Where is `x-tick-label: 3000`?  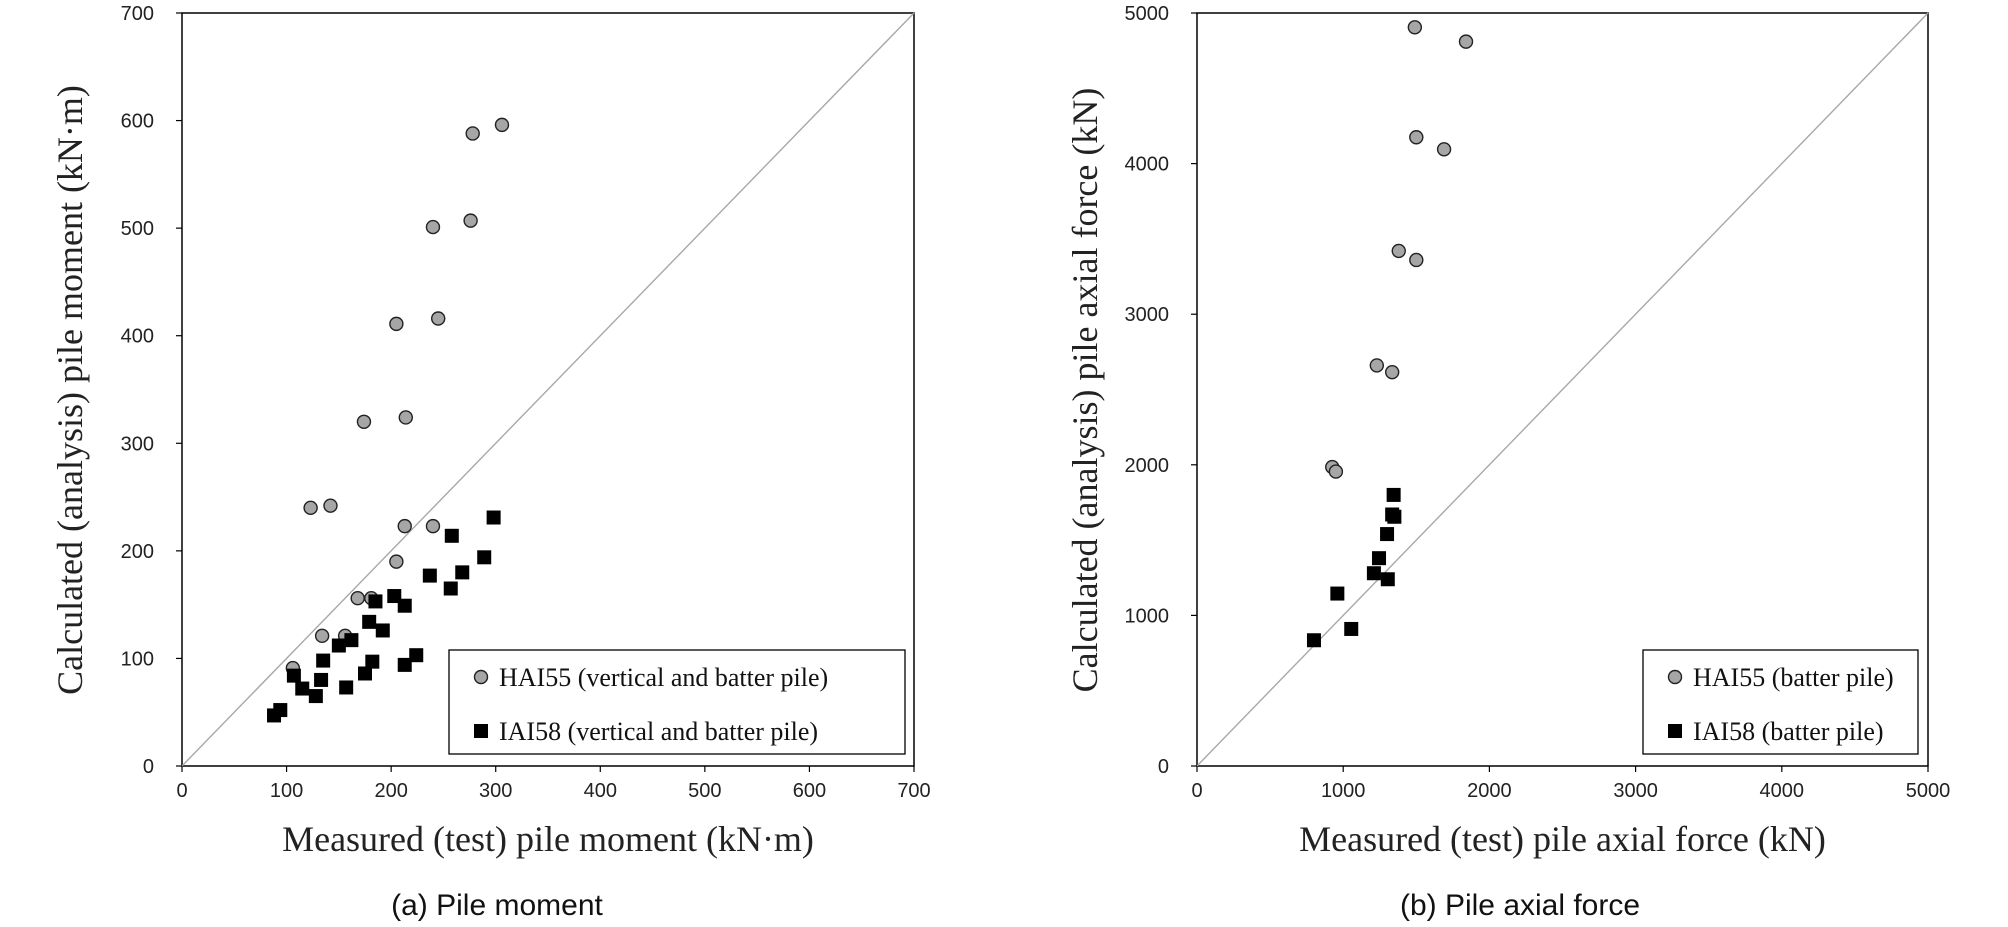 x-tick-label: 3000 is located at coordinates (1635, 791).